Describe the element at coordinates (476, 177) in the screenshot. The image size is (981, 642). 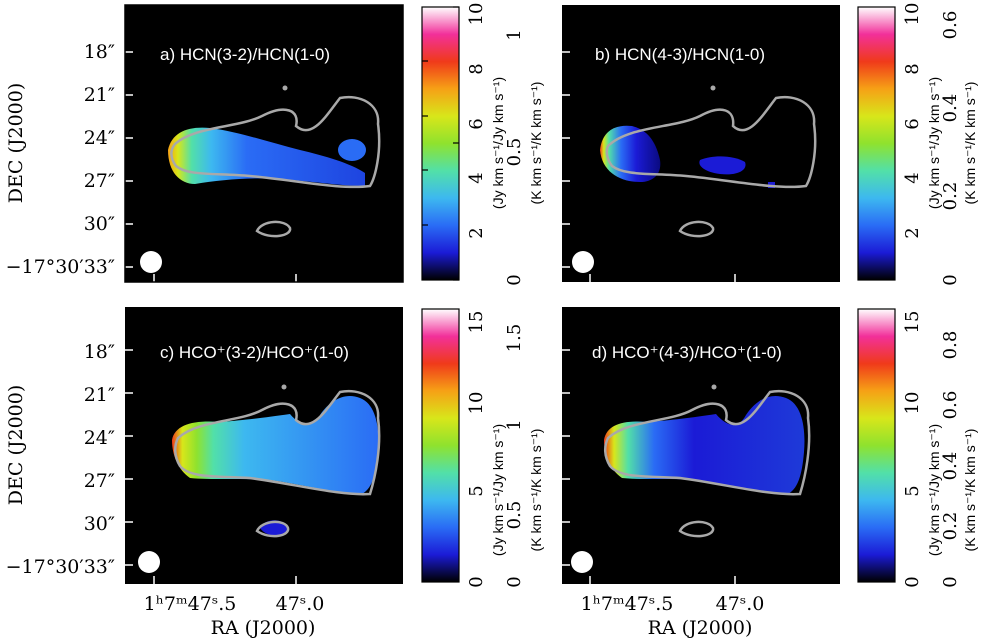
I see `cbar-a-tick-4: 4` at that location.